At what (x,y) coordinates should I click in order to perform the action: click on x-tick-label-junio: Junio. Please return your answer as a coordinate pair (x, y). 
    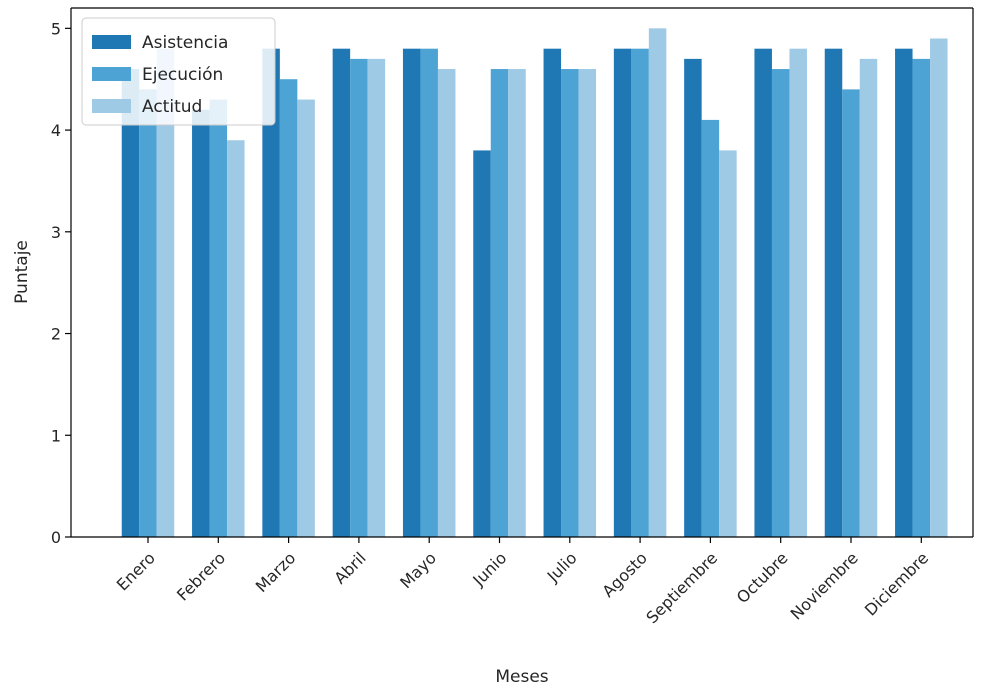
    Looking at the image, I should click on (489, 569).